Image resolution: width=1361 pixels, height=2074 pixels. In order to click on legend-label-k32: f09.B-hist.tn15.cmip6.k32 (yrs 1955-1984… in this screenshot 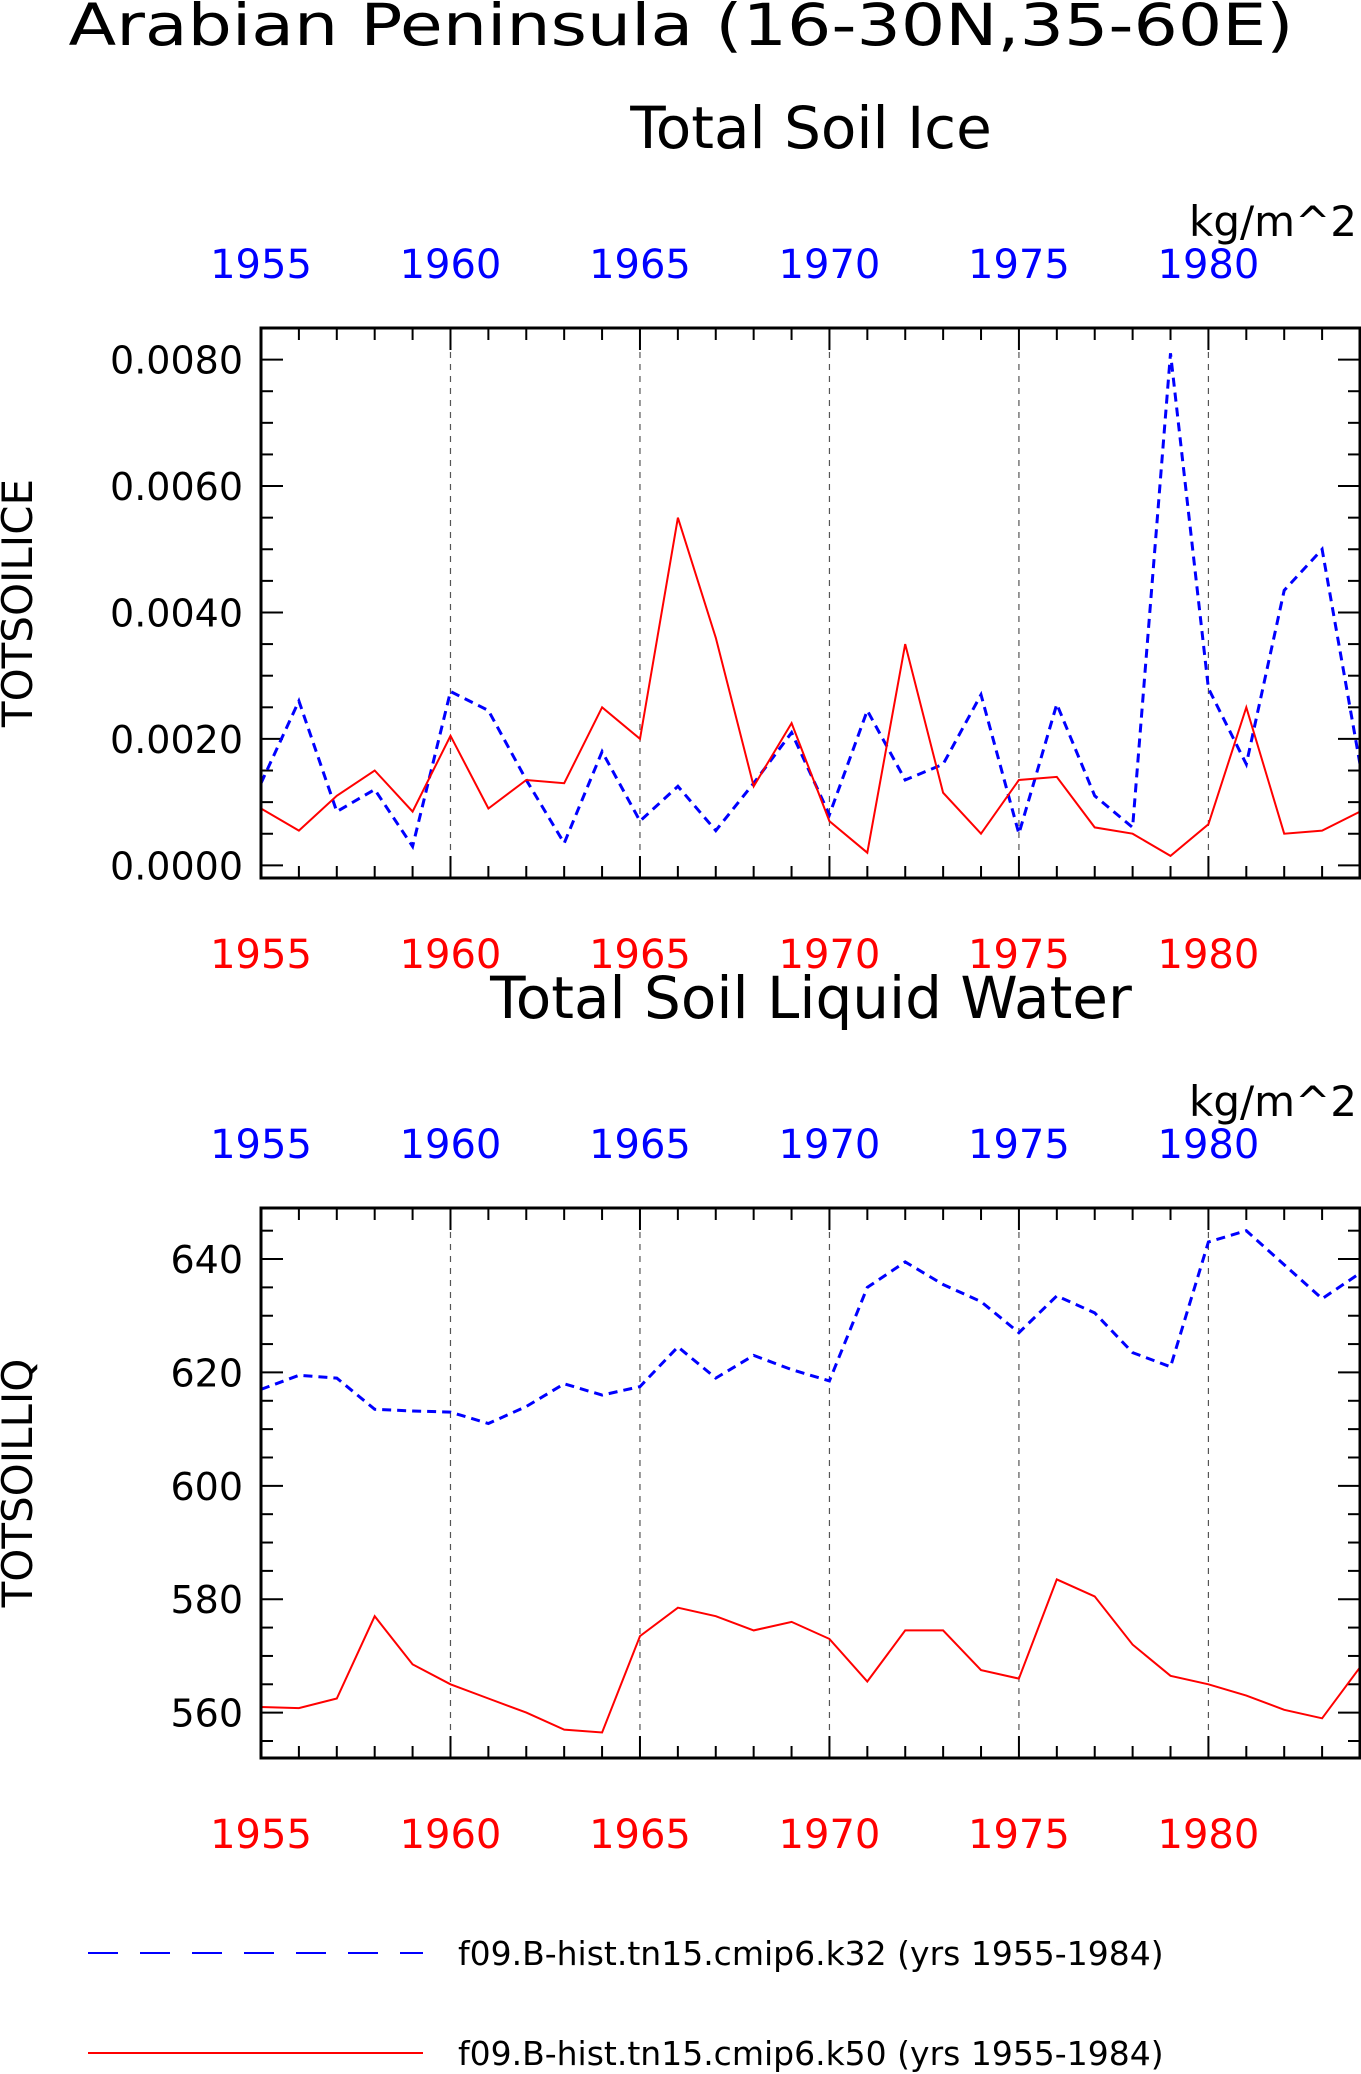, I will do `click(811, 1953)`.